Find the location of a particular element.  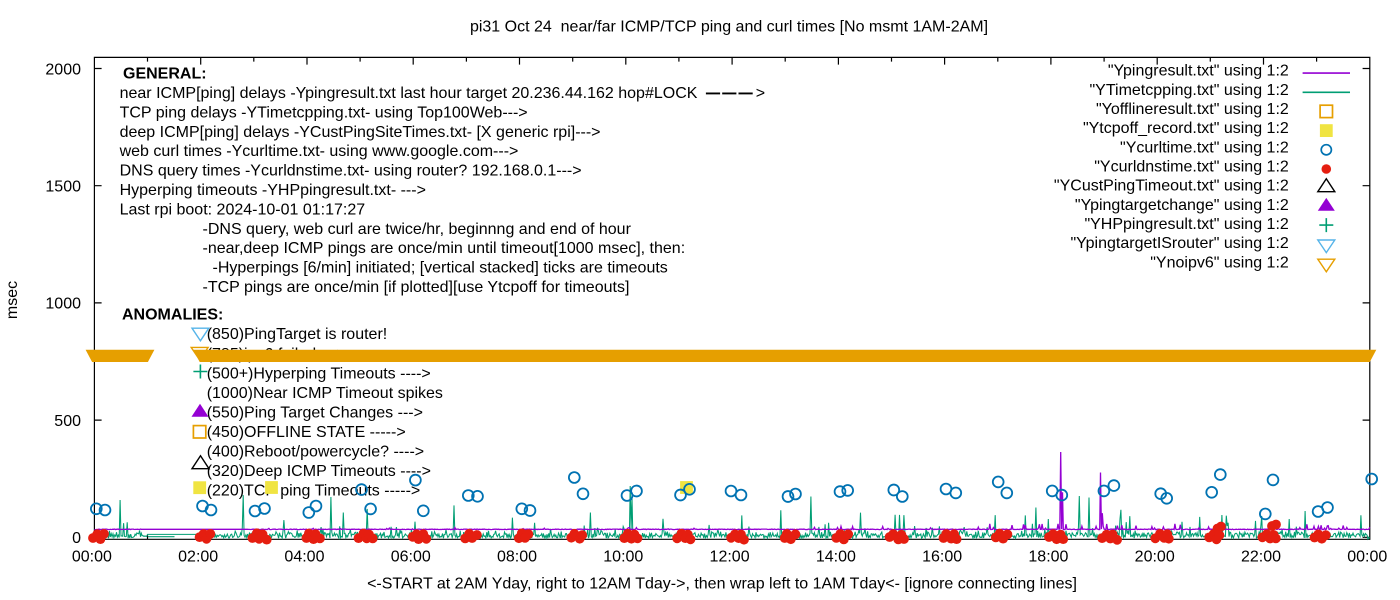

svg-text: 02:00 is located at coordinates (198, 557).